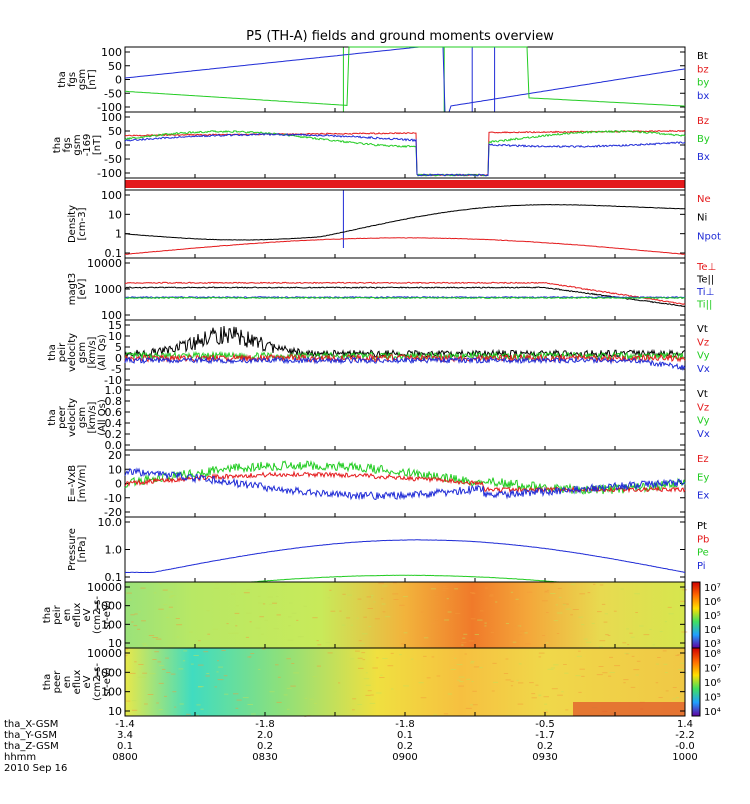  What do you see at coordinates (77, 289) in the screenshot?
I see `y-axis-label: magt3[eV]` at bounding box center [77, 289].